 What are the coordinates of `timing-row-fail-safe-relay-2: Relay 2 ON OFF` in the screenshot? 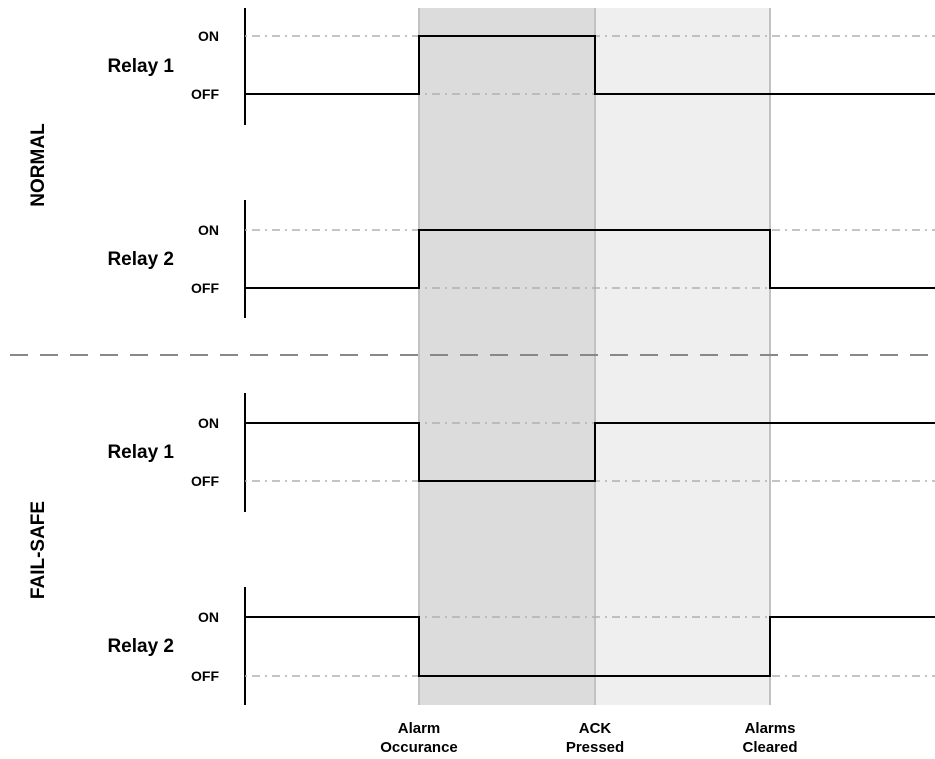 It's located at (521, 646).